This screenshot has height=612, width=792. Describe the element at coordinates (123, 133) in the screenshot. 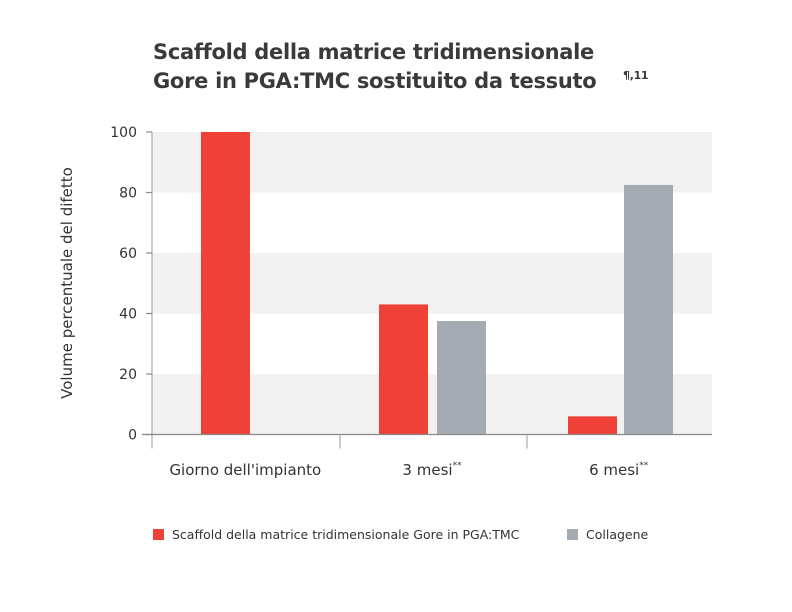

I see `y-tick-label: 100` at that location.